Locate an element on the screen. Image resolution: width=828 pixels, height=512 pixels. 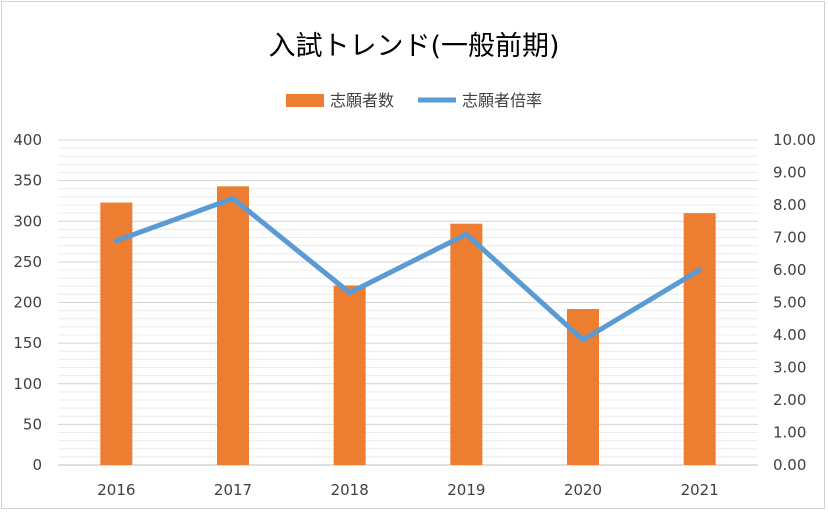
legend-label-applicants: 志願者数 is located at coordinates (362, 100).